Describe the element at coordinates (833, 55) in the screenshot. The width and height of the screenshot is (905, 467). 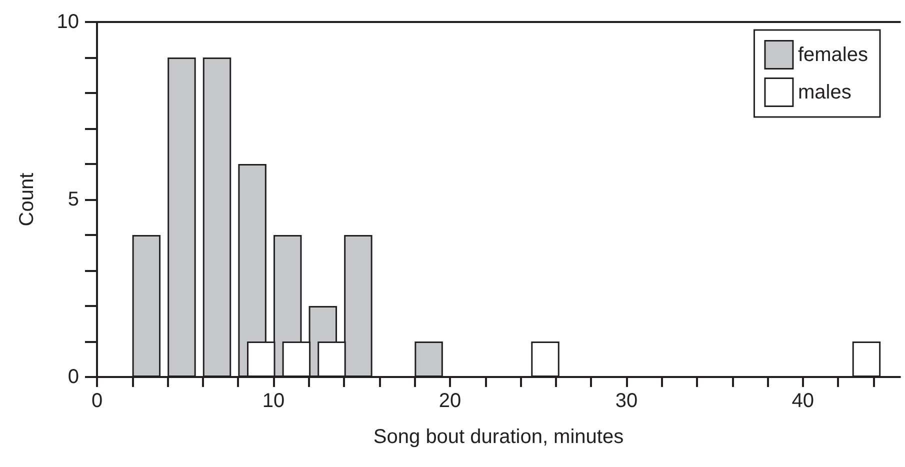
I see `legend-label: females` at that location.